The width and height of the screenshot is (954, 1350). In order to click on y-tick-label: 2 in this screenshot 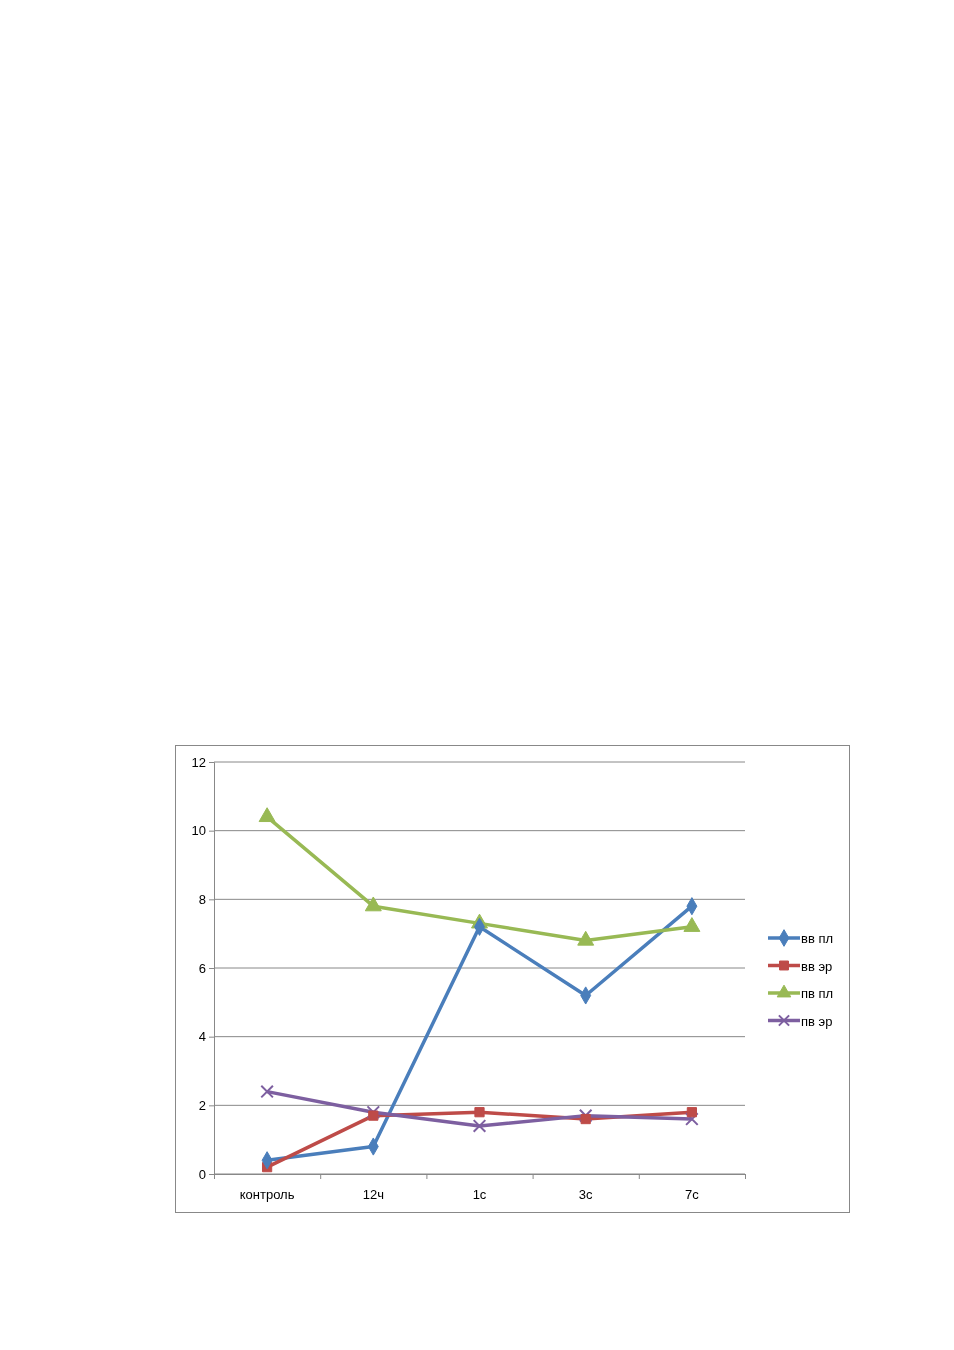, I will do `click(202, 1105)`.